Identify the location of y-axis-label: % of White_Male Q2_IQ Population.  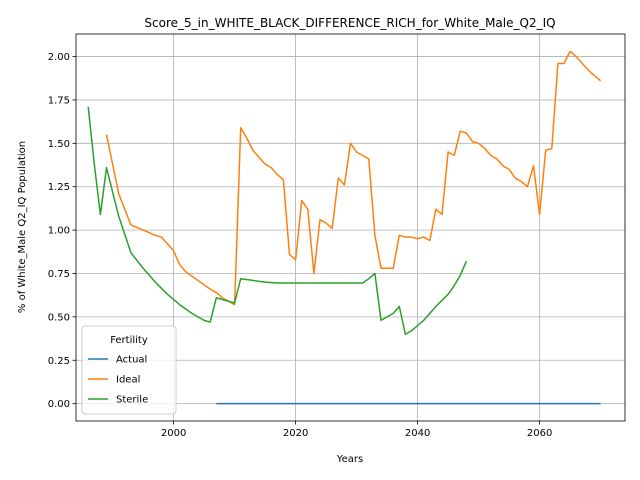
(22, 227).